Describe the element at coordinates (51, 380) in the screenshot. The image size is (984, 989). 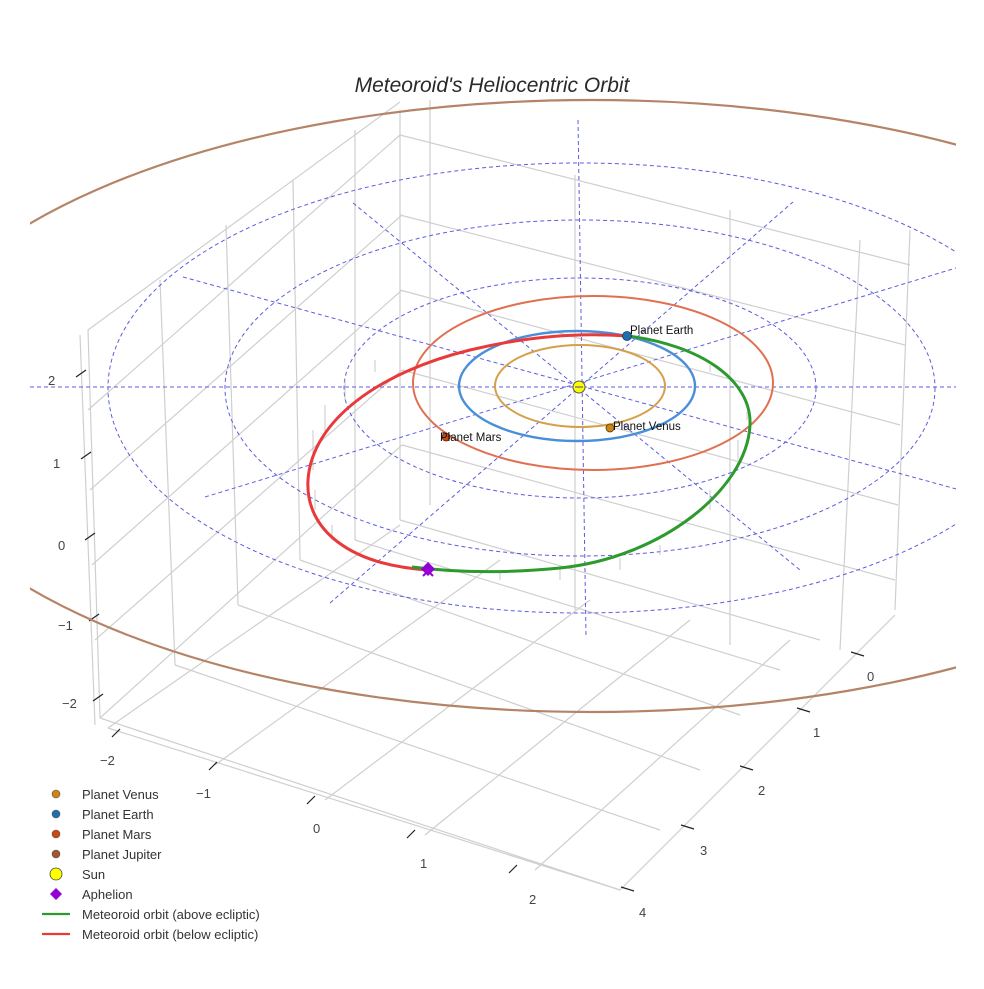
I see `z-tick: 2` at that location.